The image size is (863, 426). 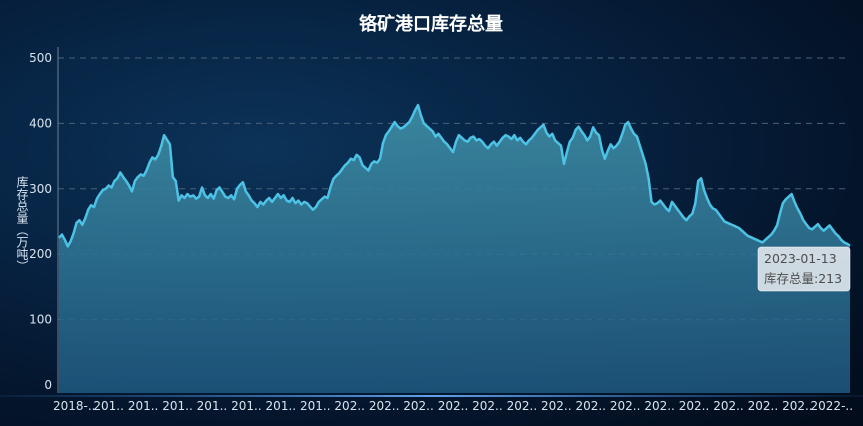 I want to click on y-tick-label: 100, so click(x=40, y=320).